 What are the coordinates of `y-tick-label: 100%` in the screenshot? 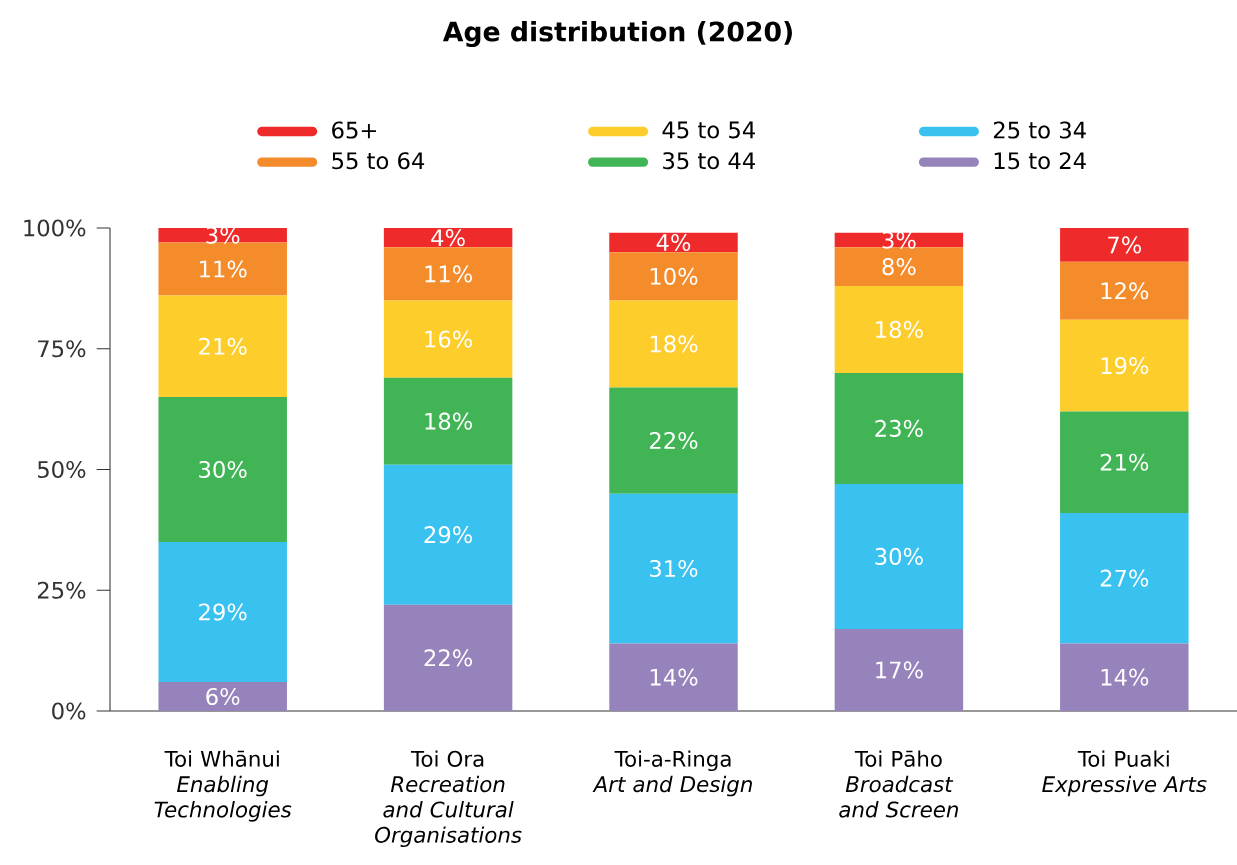 It's located at (55, 228).